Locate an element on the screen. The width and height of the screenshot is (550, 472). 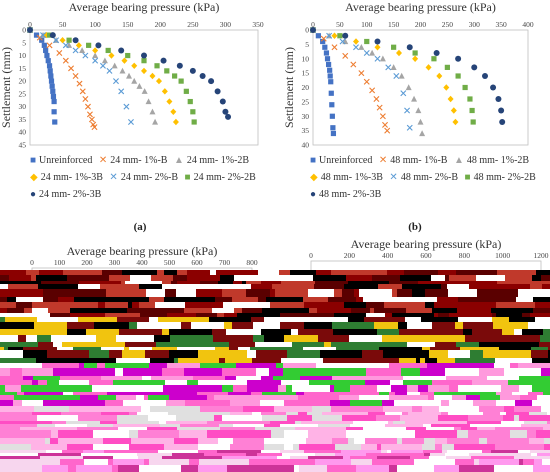
legend-a-row-1: ■ Unreinforced ✕ 24 mm- 1%-B ▲ 24 mm- 1%-2B is located at coordinates (141, 160).